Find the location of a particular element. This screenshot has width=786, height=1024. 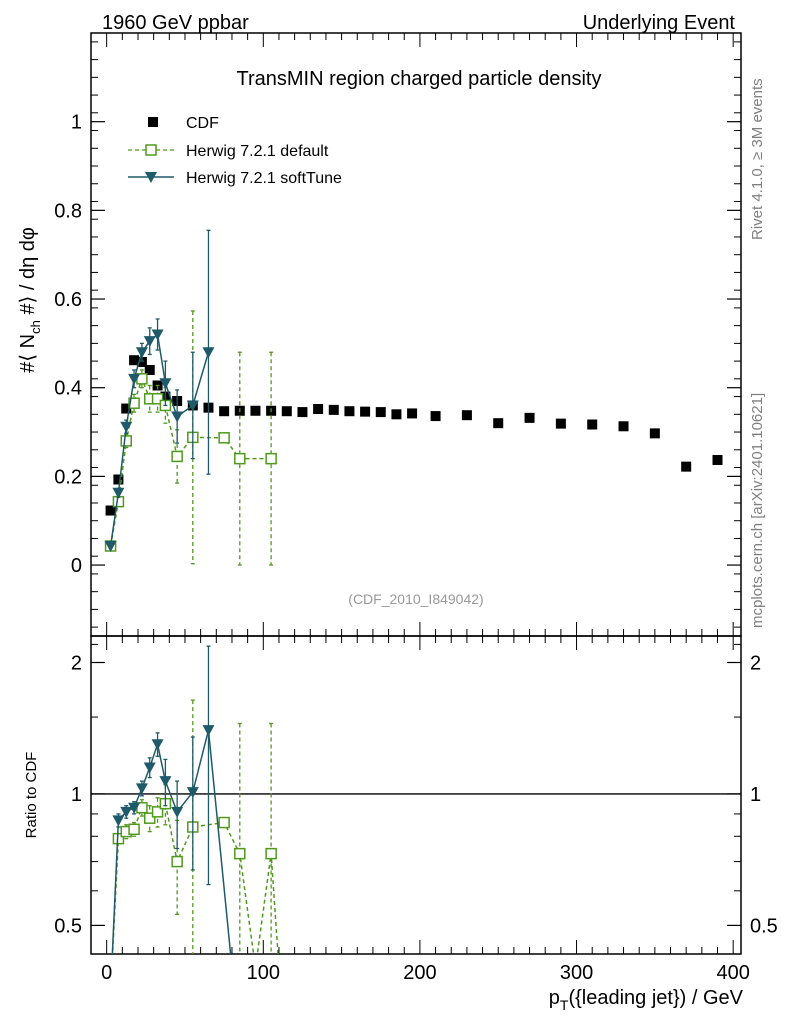

main-y-tick-label: 0.2 is located at coordinates (68, 477).